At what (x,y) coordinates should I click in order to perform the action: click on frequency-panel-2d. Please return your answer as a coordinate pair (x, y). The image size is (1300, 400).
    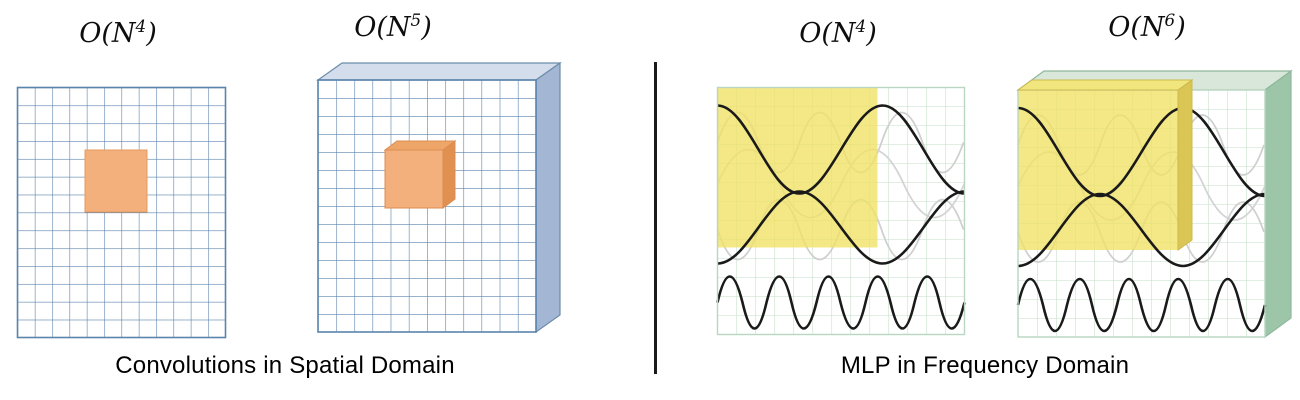
    Looking at the image, I should click on (841, 211).